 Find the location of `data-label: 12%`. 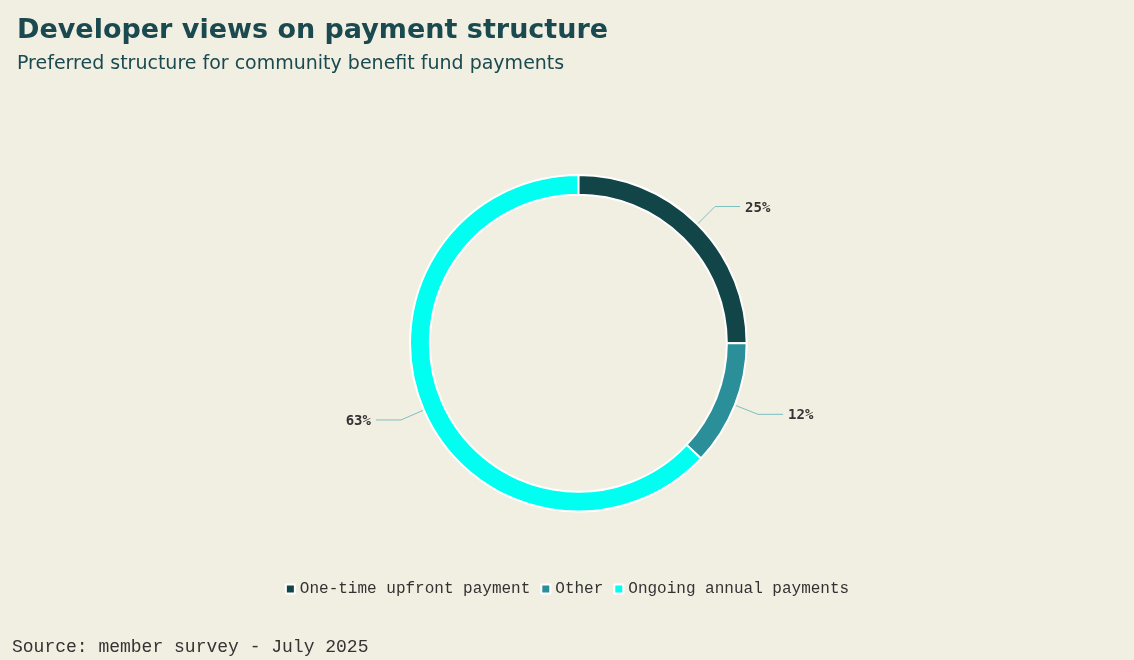

data-label: 12% is located at coordinates (801, 414).